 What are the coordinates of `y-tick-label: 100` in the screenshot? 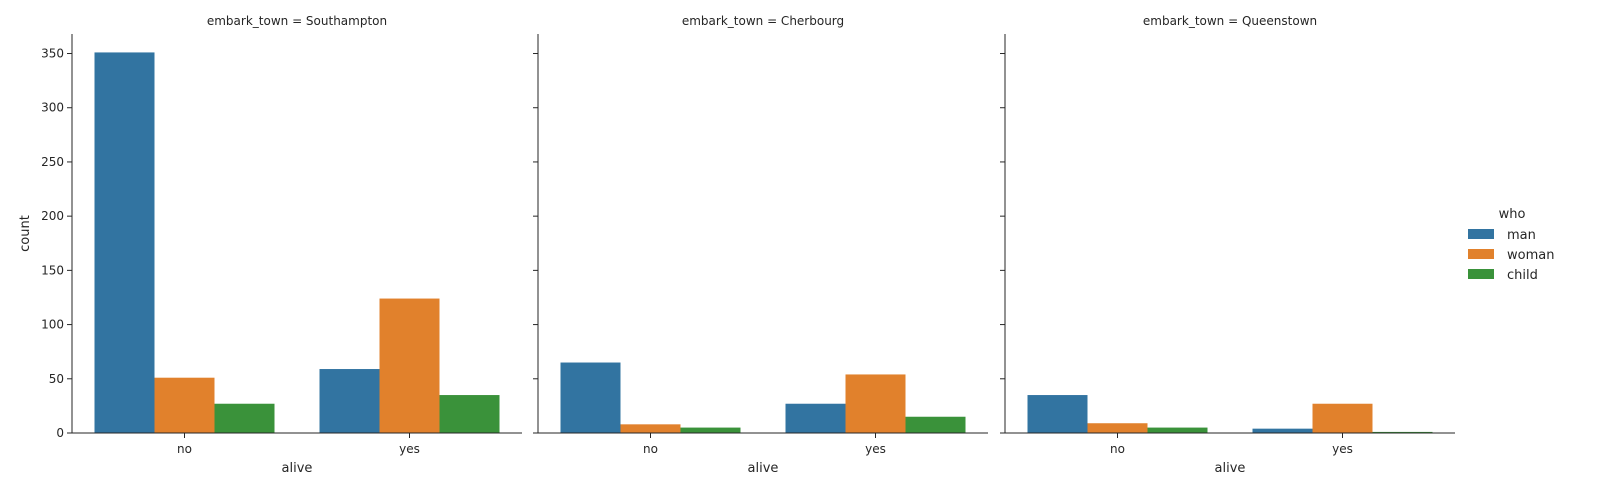 It's located at (52, 325).